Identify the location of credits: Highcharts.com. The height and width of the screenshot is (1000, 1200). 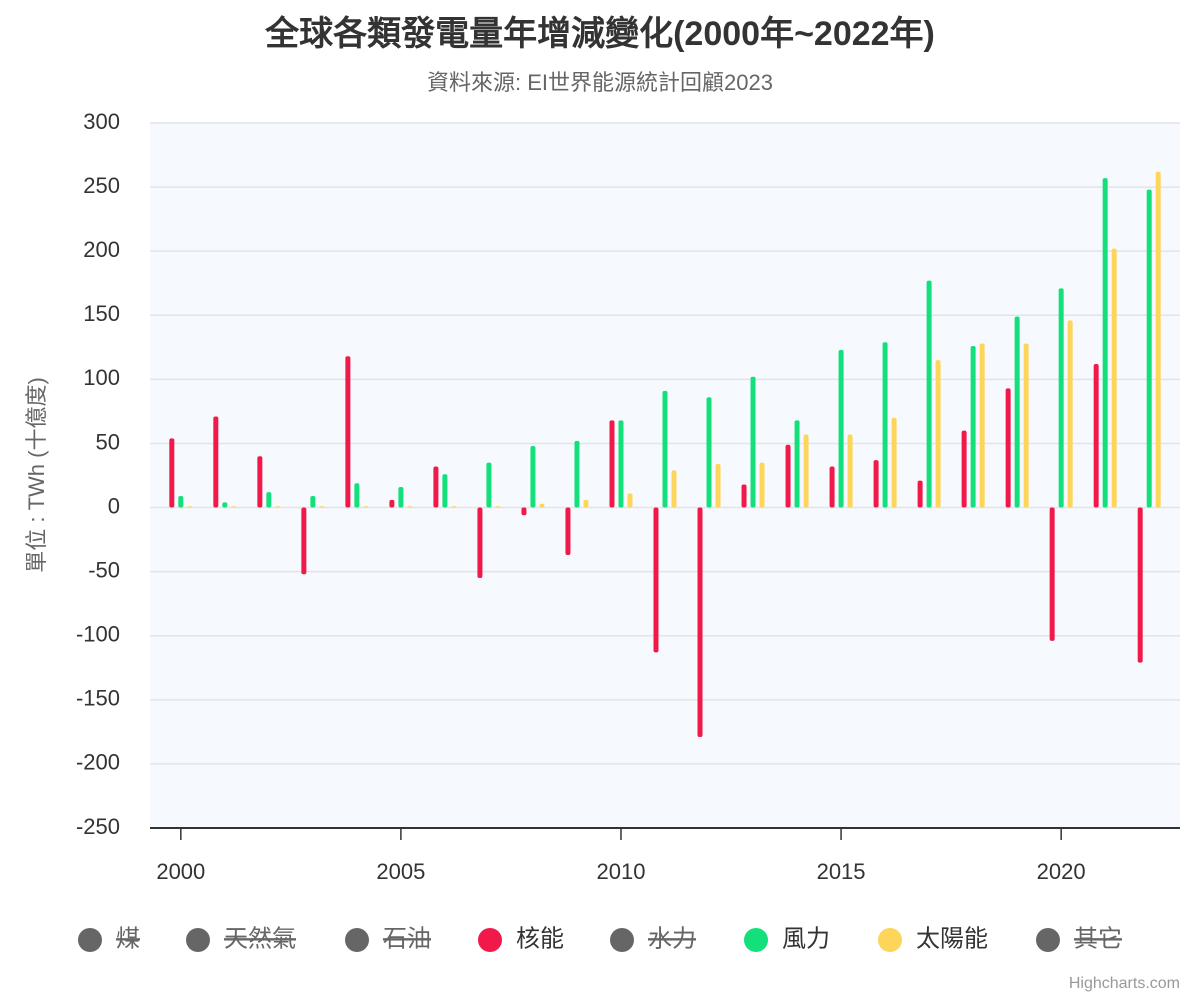
(1124, 983).